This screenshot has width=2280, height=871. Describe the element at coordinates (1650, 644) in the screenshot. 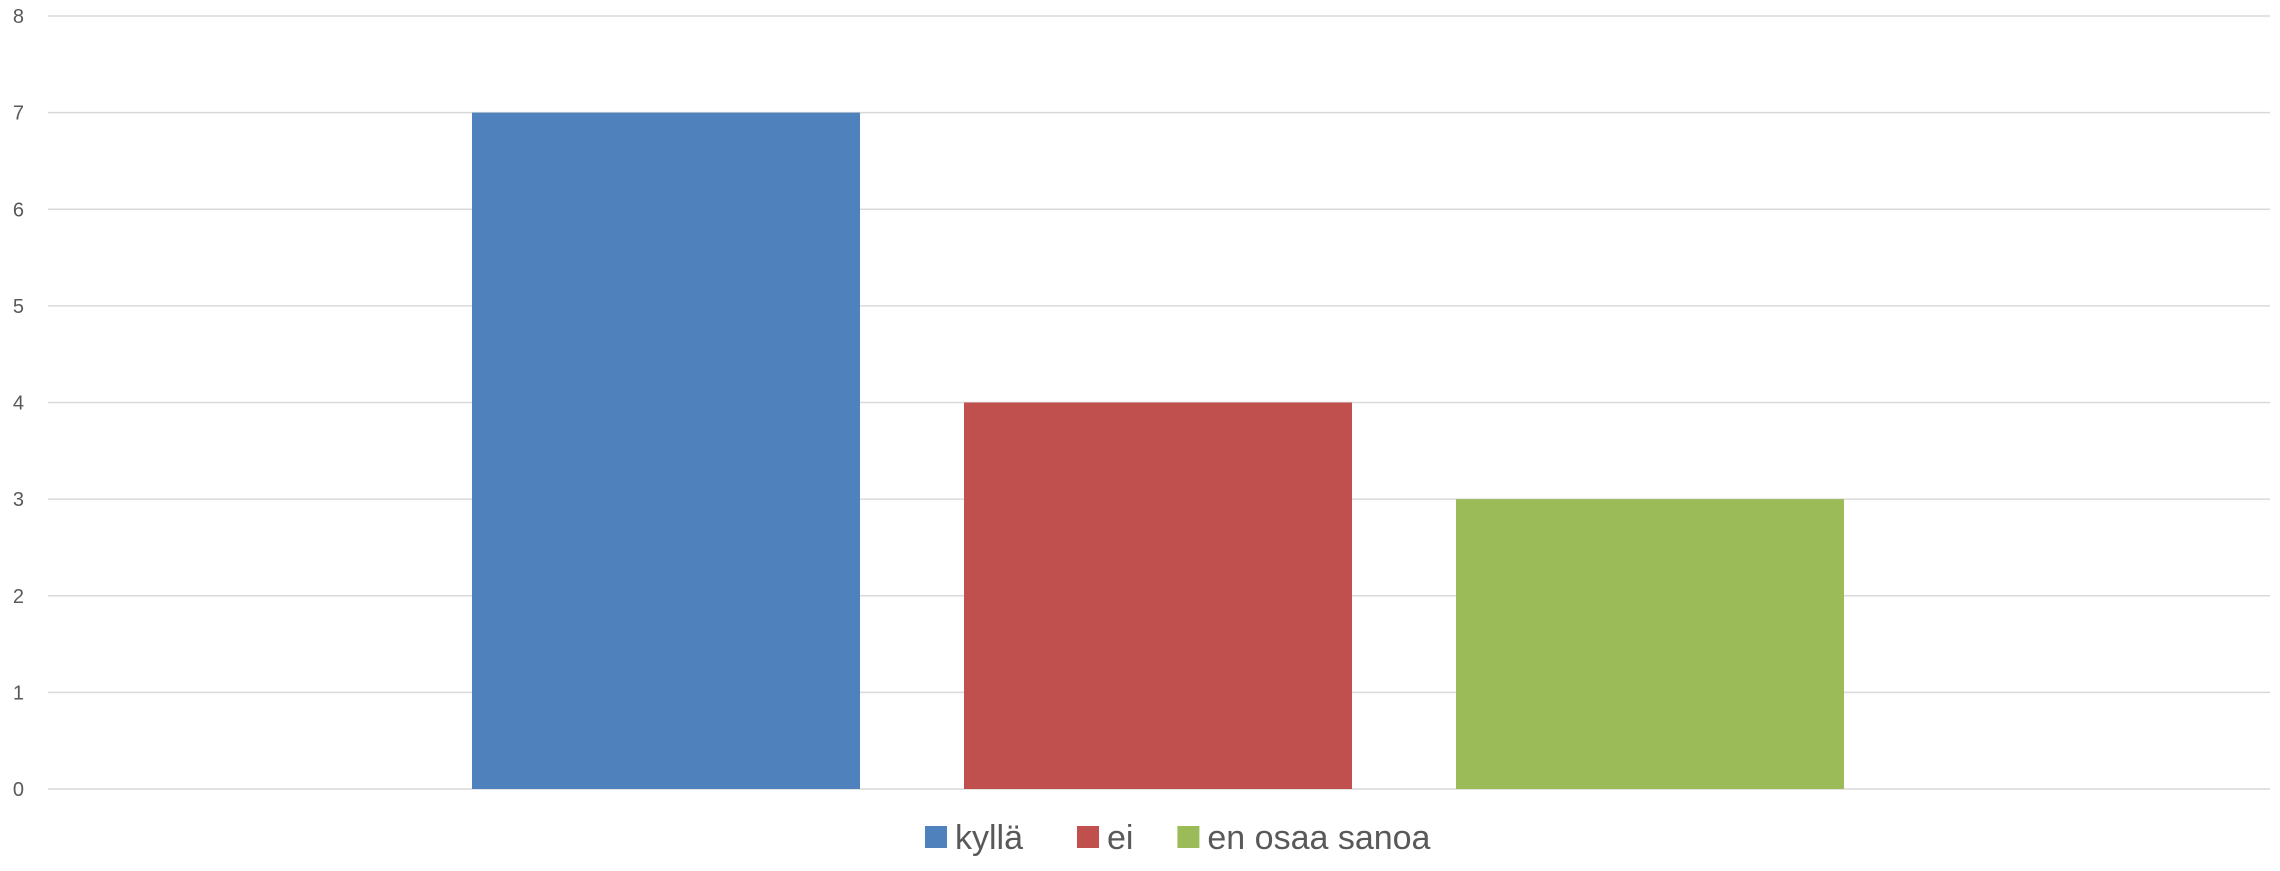

I see `bar-en-osaa-sanoa` at that location.